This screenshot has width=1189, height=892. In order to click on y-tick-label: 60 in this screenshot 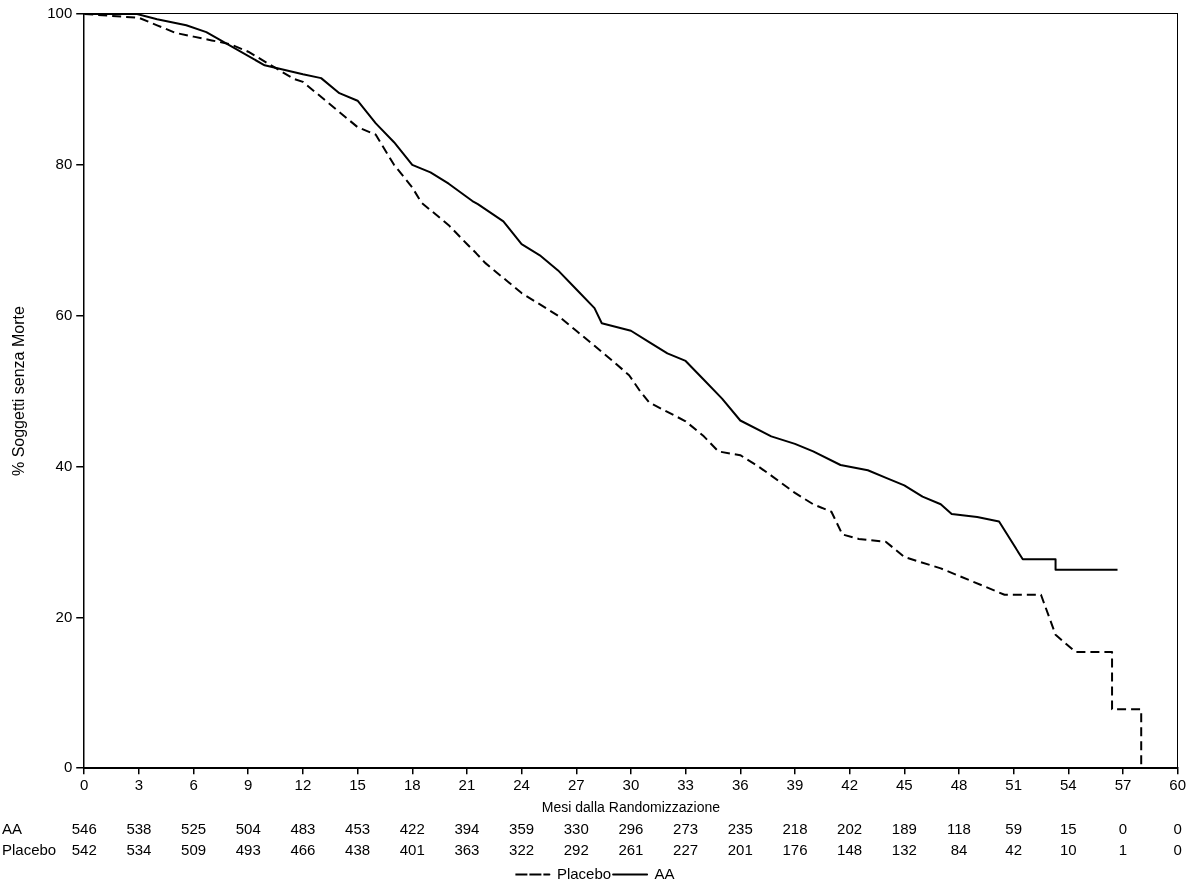, I will do `click(64, 314)`.